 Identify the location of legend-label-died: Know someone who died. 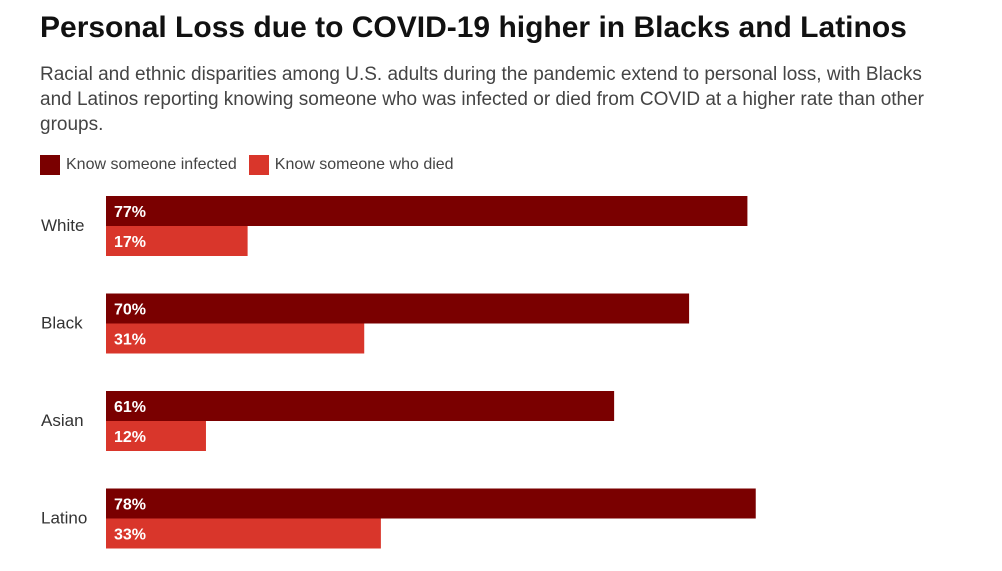
(364, 164).